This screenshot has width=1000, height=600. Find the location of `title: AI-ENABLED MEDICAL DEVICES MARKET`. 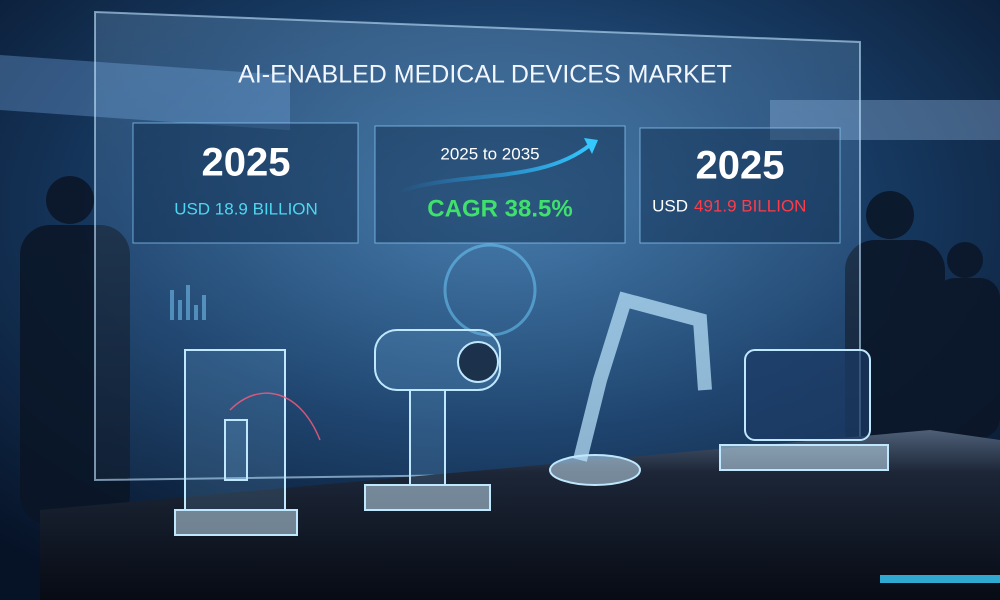

title: AI-ENABLED MEDICAL DEVICES MARKET is located at coordinates (485, 75).